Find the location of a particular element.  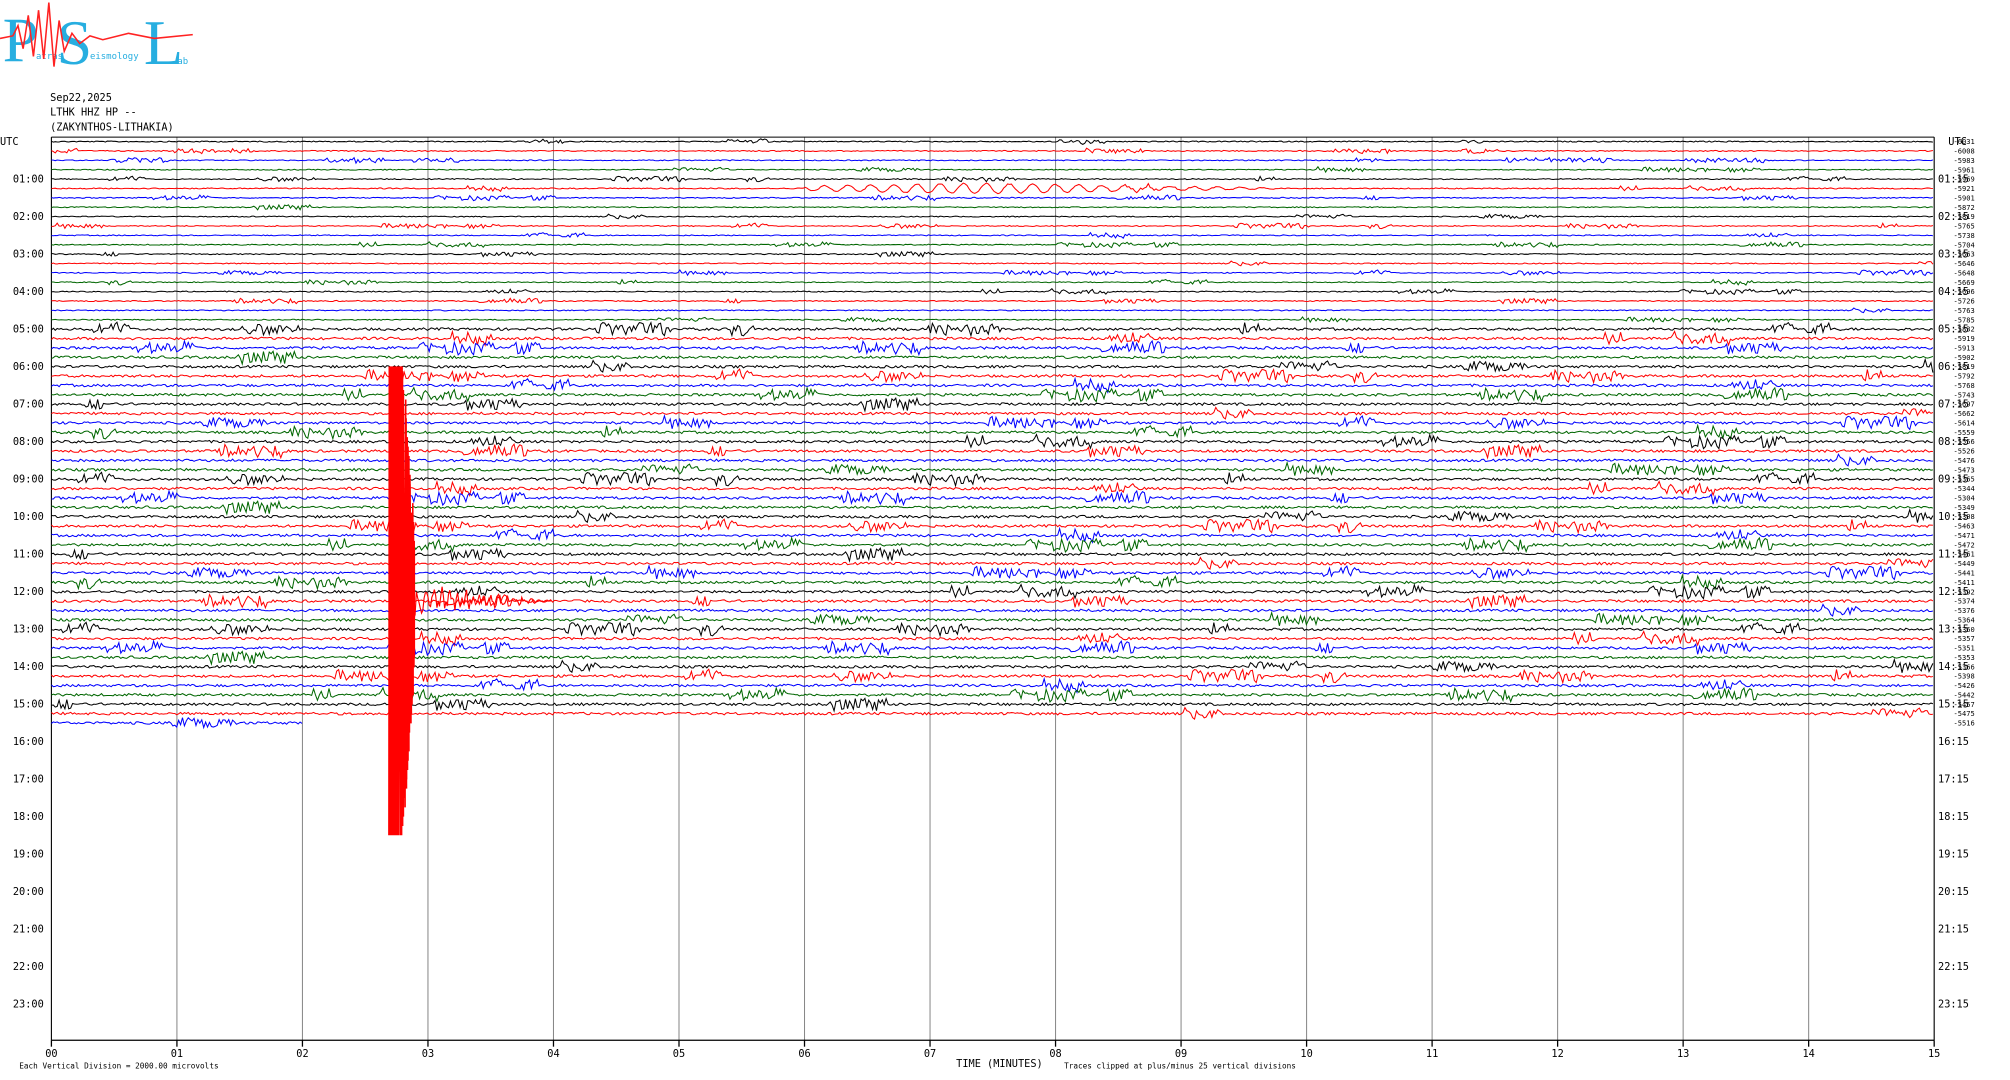

hour-label: 14:15 is located at coordinates (1953, 667).